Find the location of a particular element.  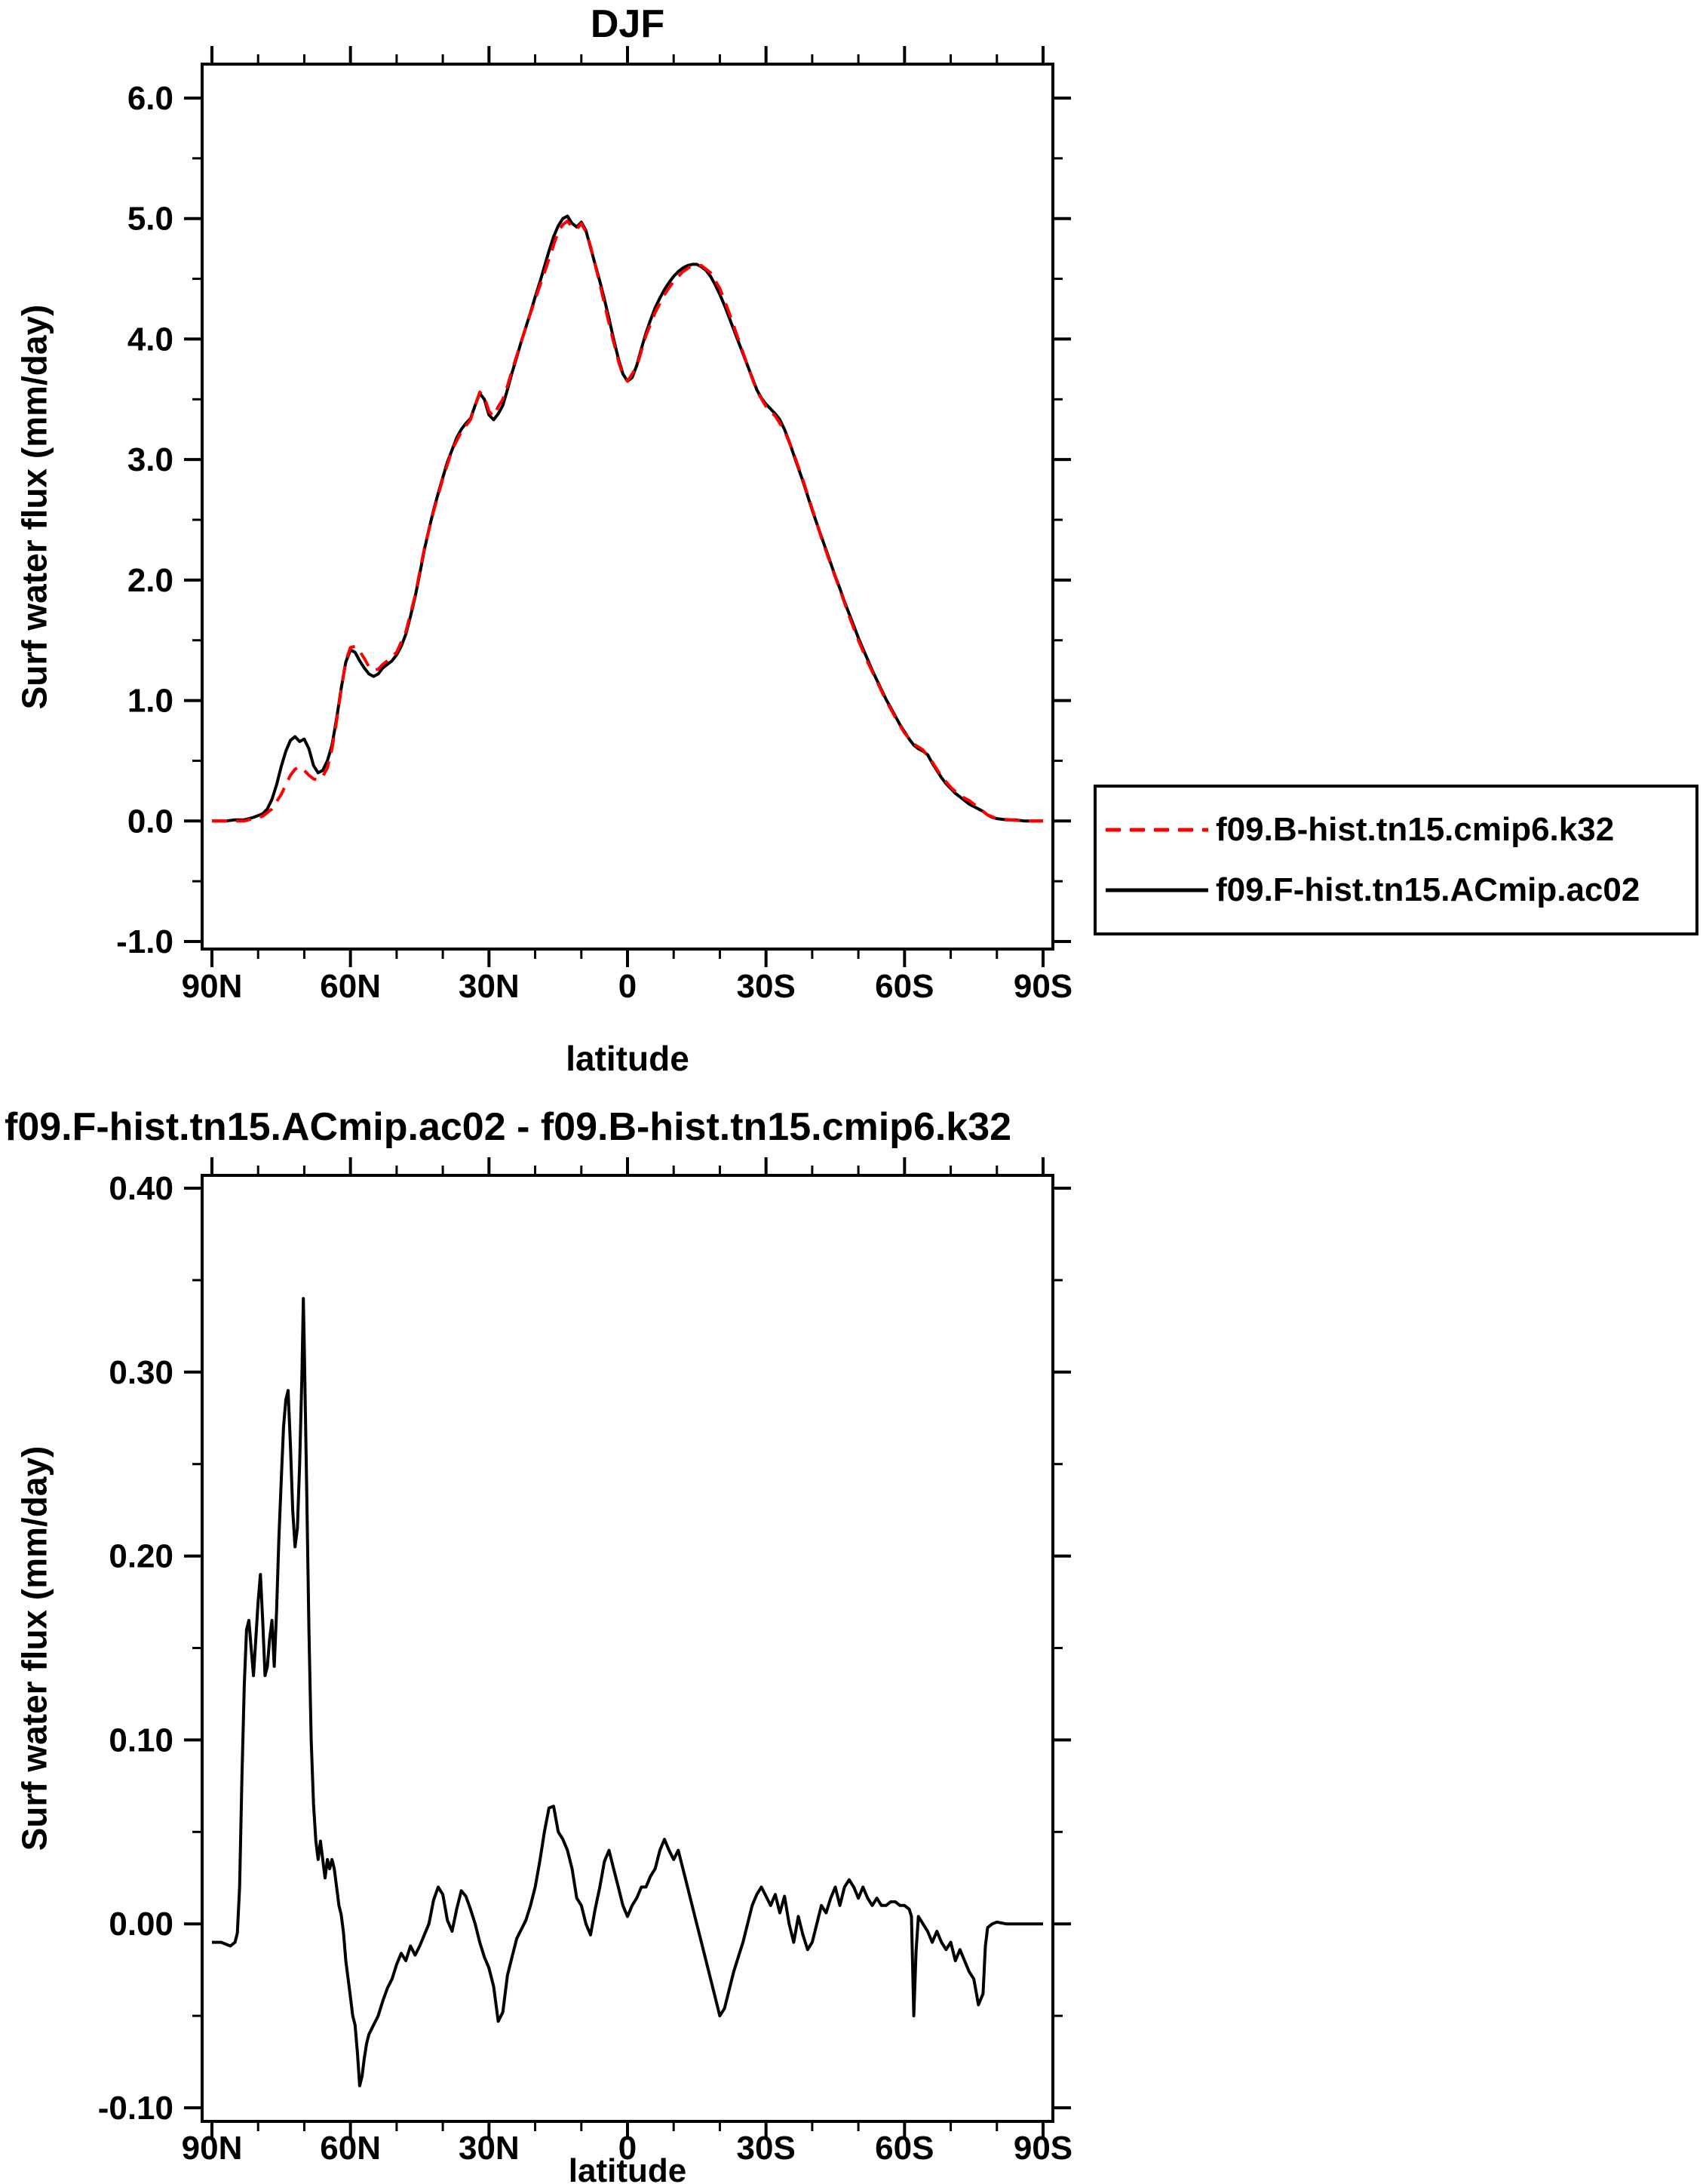

y-tick-label: 0.30 is located at coordinates (141, 1372).